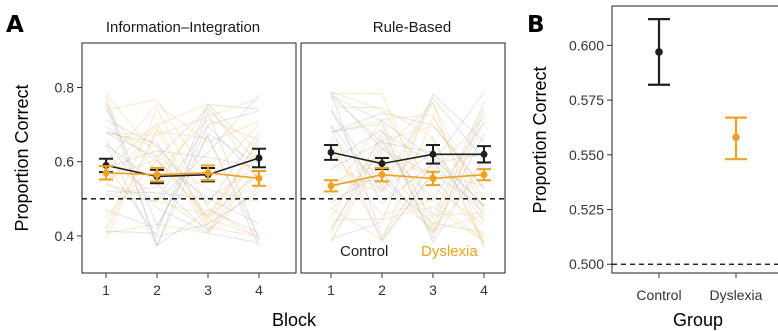  What do you see at coordinates (364, 251) in the screenshot?
I see `legend-control: Control` at bounding box center [364, 251].